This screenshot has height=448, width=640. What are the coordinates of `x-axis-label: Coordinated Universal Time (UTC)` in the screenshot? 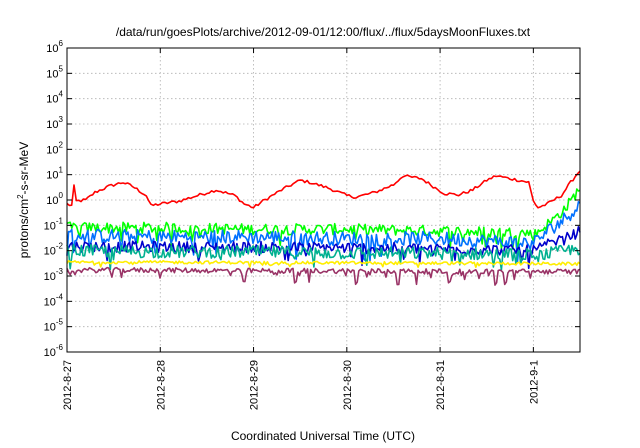 It's located at (323, 436).